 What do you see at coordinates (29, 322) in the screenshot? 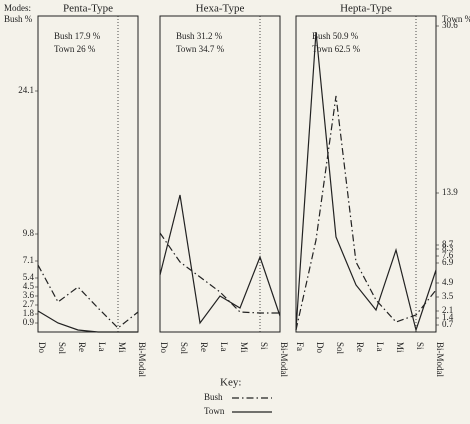
I see `y-tick-label: 0.9` at bounding box center [29, 322].